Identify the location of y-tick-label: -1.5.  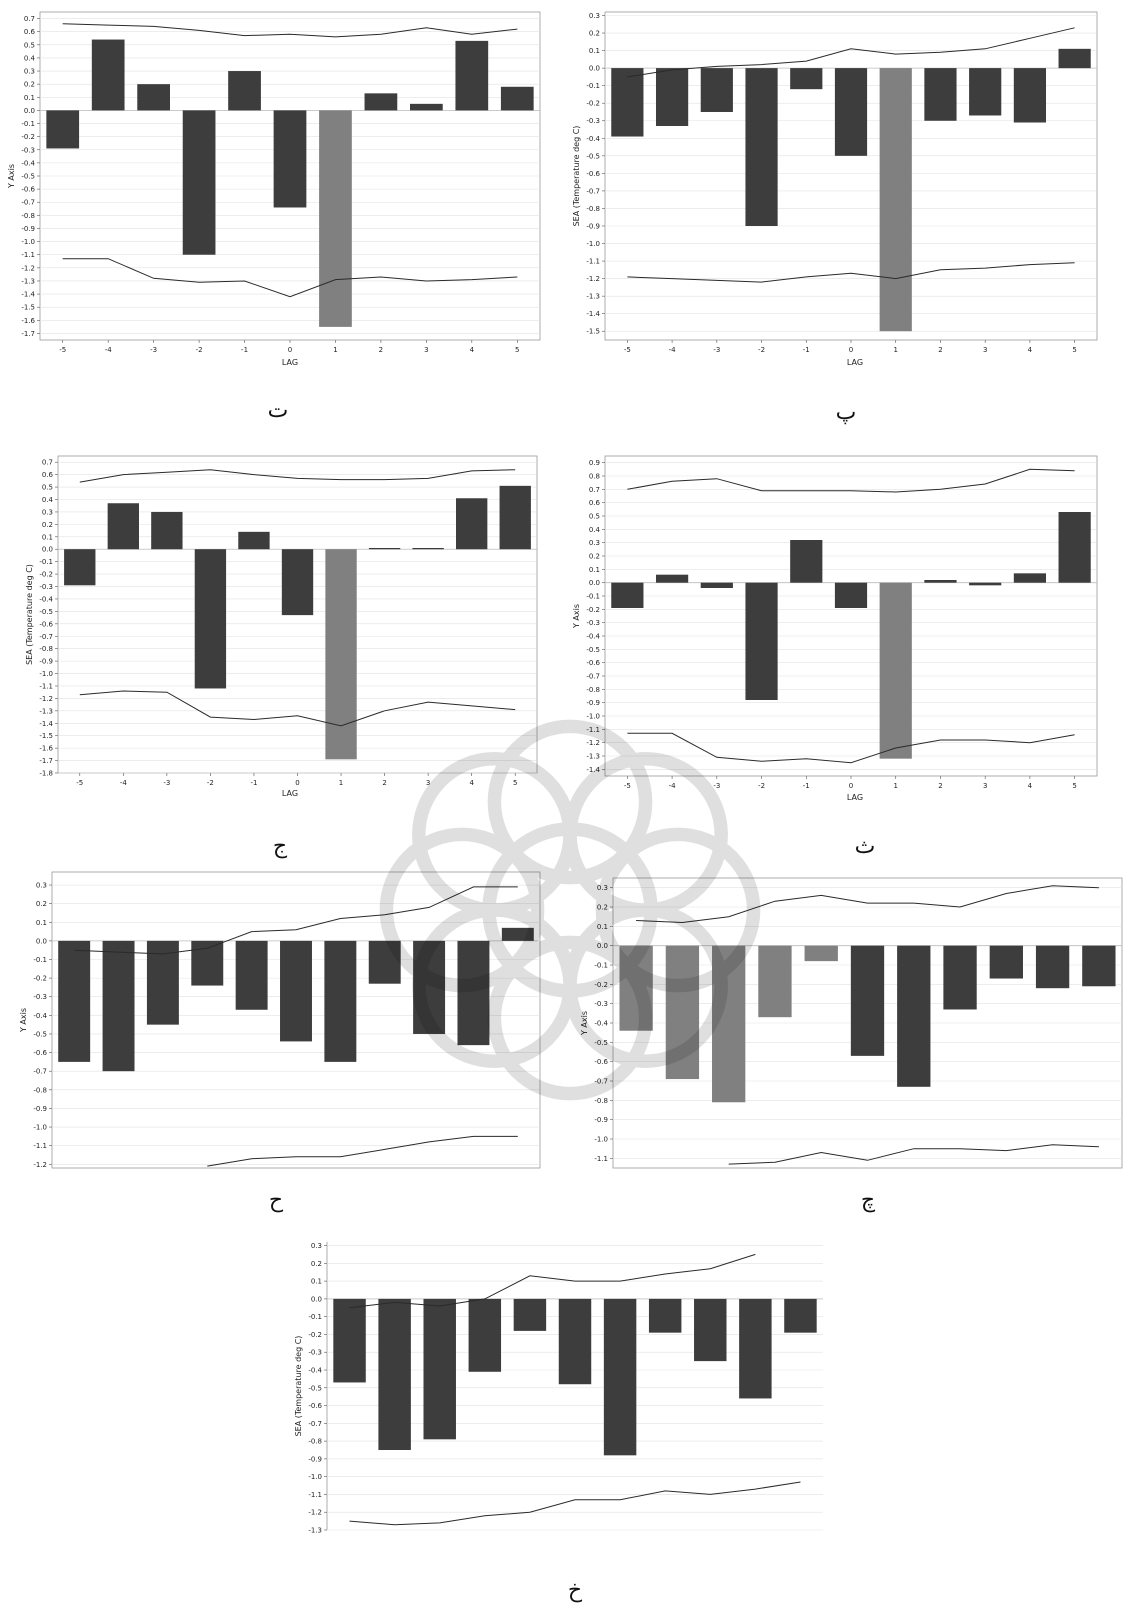
(28, 308).